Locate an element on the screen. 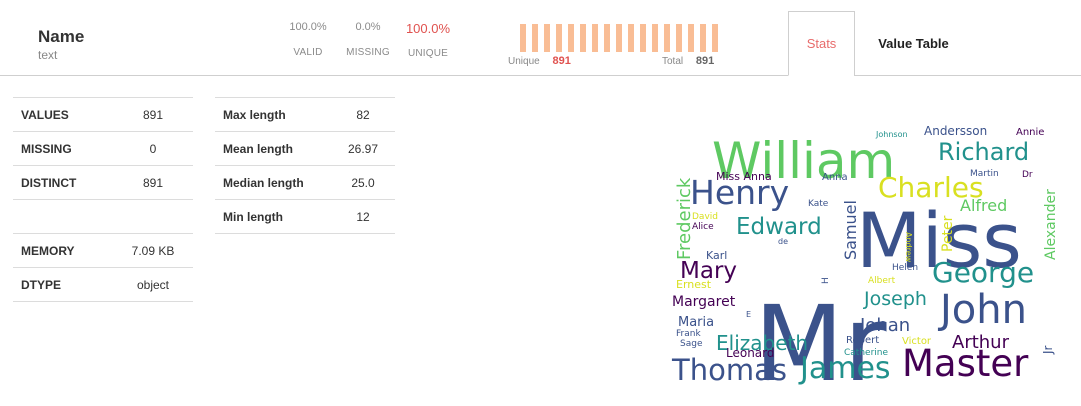 This screenshot has height=406, width=1081. word-cloud-word: Andrew is located at coordinates (908, 247).